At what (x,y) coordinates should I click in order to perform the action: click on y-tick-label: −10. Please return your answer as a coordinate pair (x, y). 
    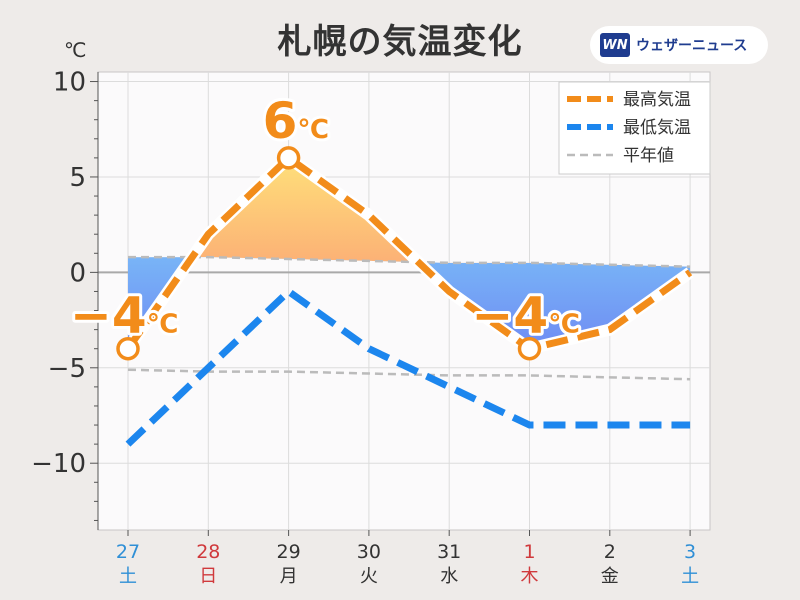
    Looking at the image, I should click on (58, 464).